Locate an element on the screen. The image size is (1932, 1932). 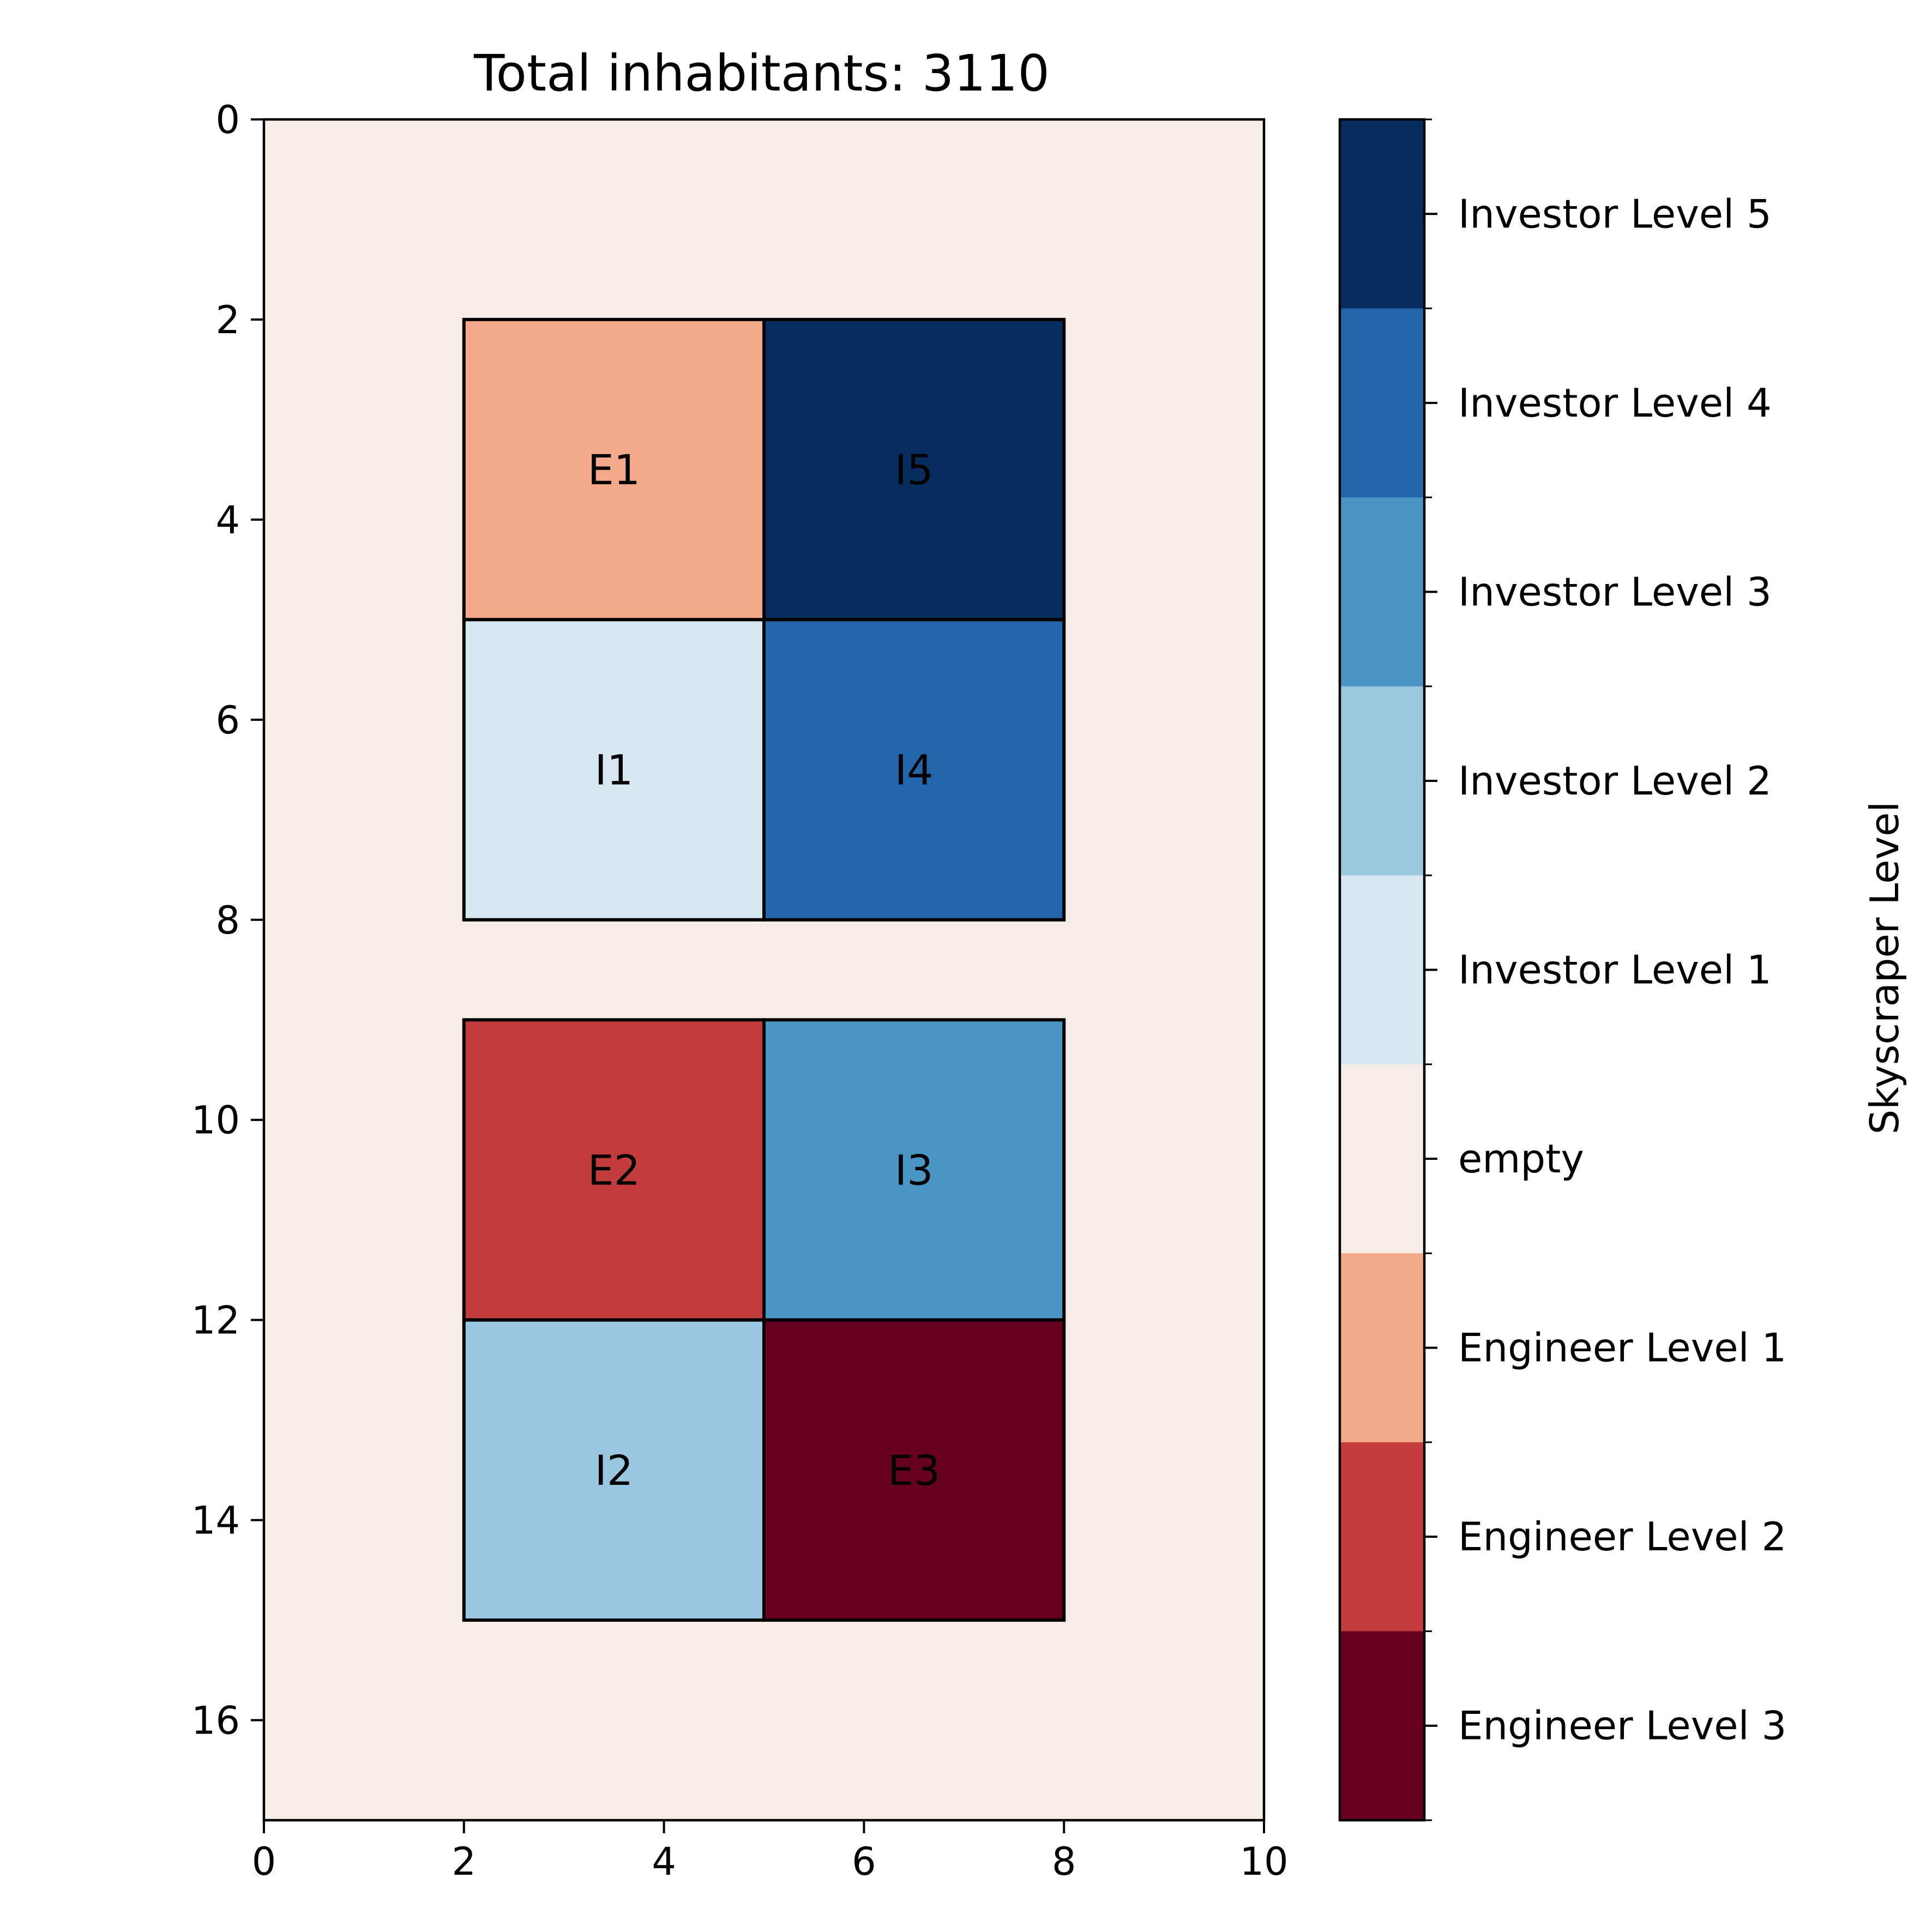
x-tick-label: 2 is located at coordinates (464, 1861).